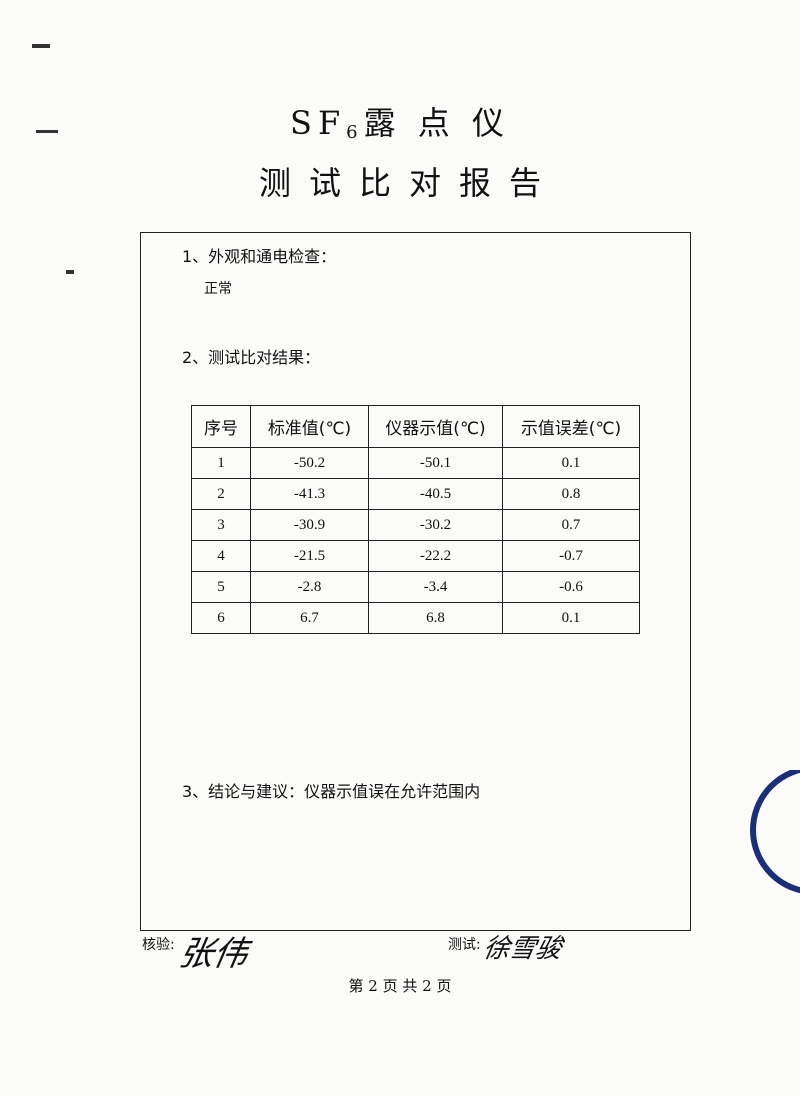 The width and height of the screenshot is (800, 1096). I want to click on cell-index: 3, so click(221, 525).